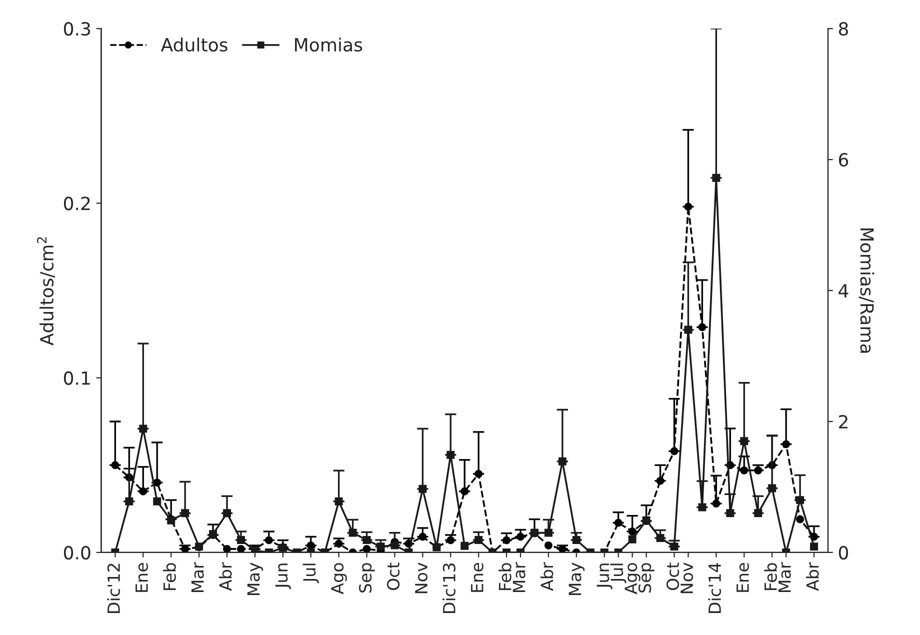  I want to click on y2-tick-label: 2, so click(843, 421).